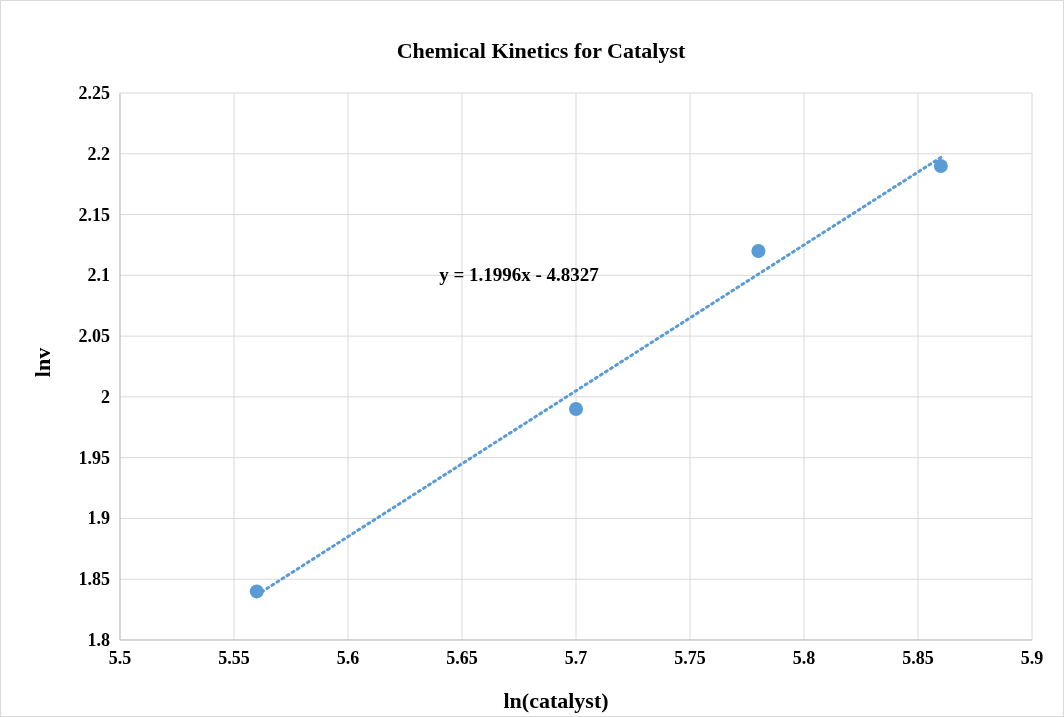 This screenshot has height=717, width=1064. Describe the element at coordinates (918, 658) in the screenshot. I see `x-tick-label: 5.85` at that location.